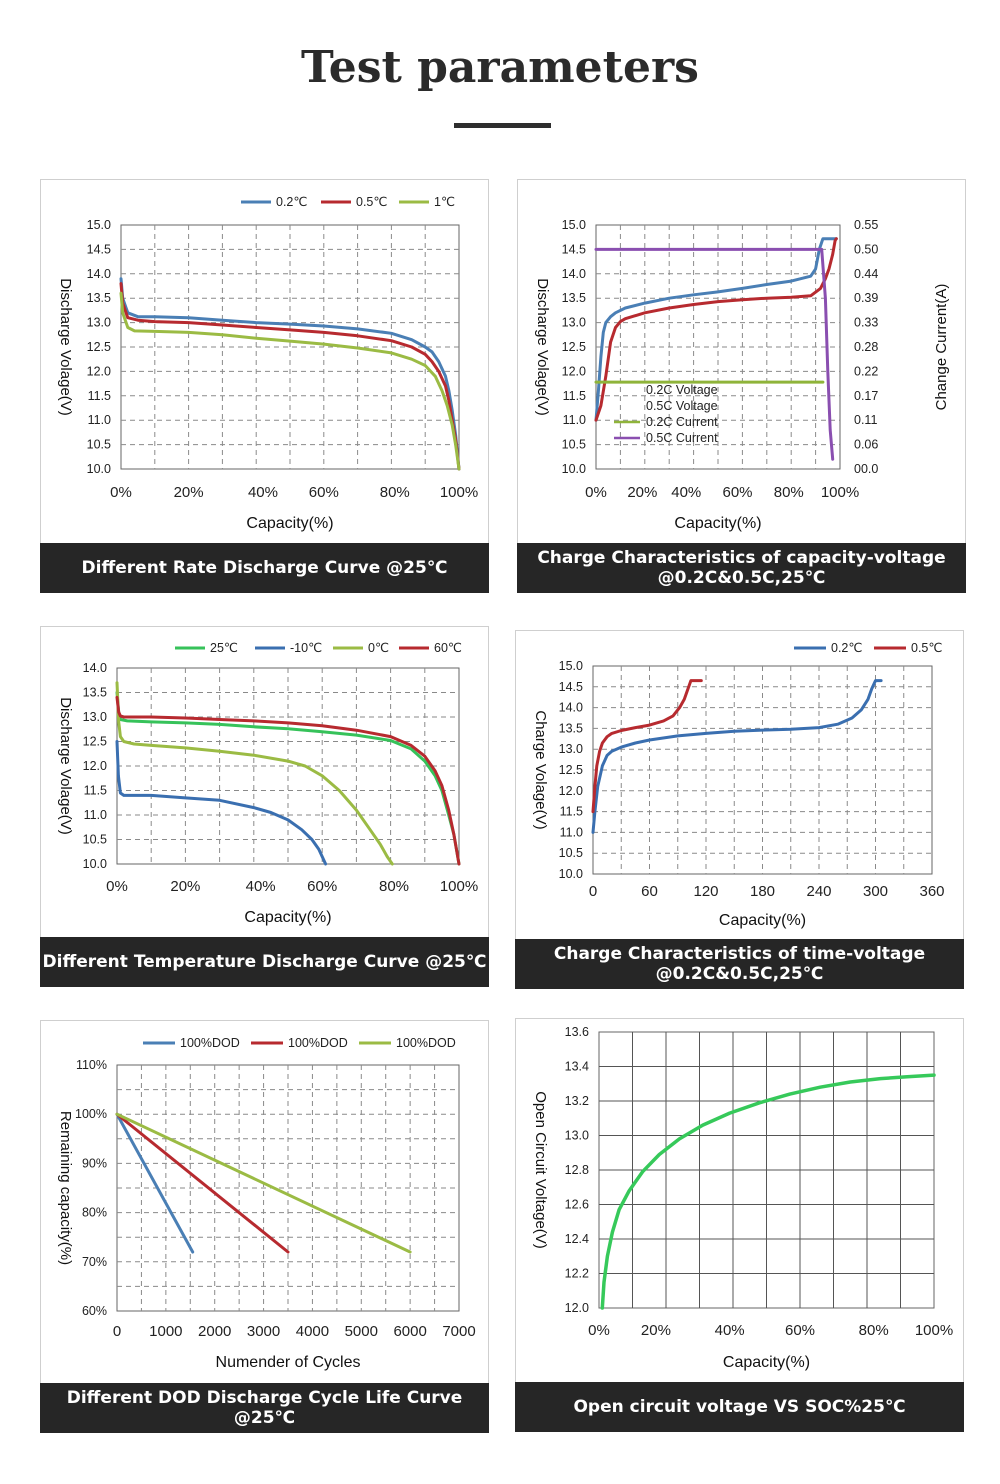 The width and height of the screenshot is (1000, 1484). What do you see at coordinates (866, 396) in the screenshot?
I see `y2-tick-label: 0.17` at bounding box center [866, 396].